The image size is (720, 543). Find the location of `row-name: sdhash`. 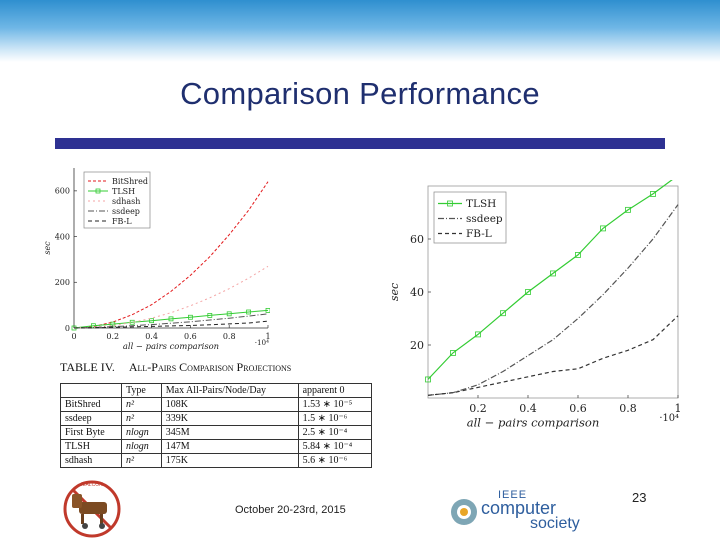

row-name: sdhash is located at coordinates (91, 460).